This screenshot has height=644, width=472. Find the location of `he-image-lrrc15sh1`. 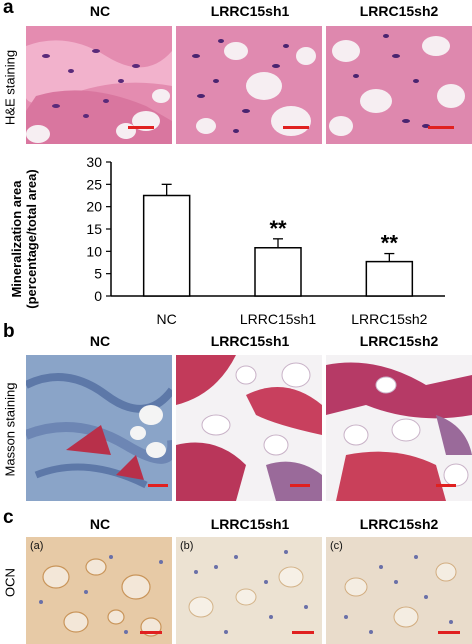

he-image-lrrc15sh1 is located at coordinates (249, 85).